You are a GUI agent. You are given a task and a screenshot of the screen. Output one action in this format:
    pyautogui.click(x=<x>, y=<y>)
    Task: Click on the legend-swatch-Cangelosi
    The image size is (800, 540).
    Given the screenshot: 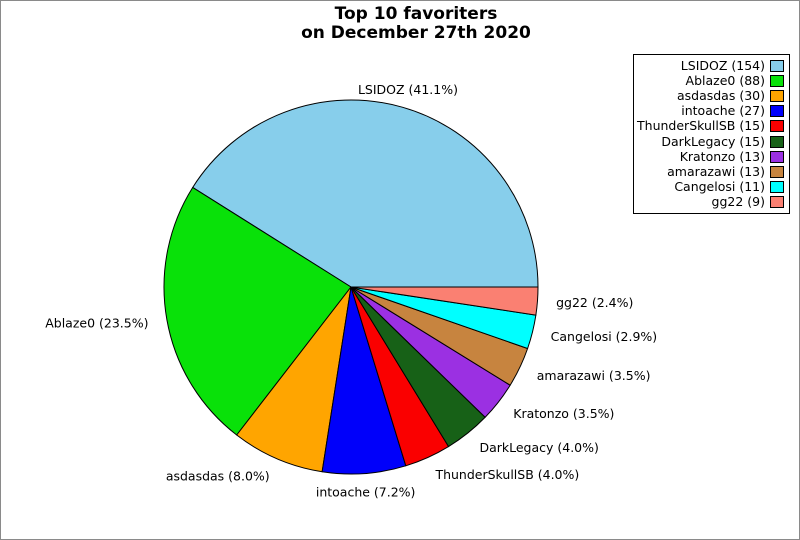 What is the action you would take?
    pyautogui.click(x=777, y=186)
    